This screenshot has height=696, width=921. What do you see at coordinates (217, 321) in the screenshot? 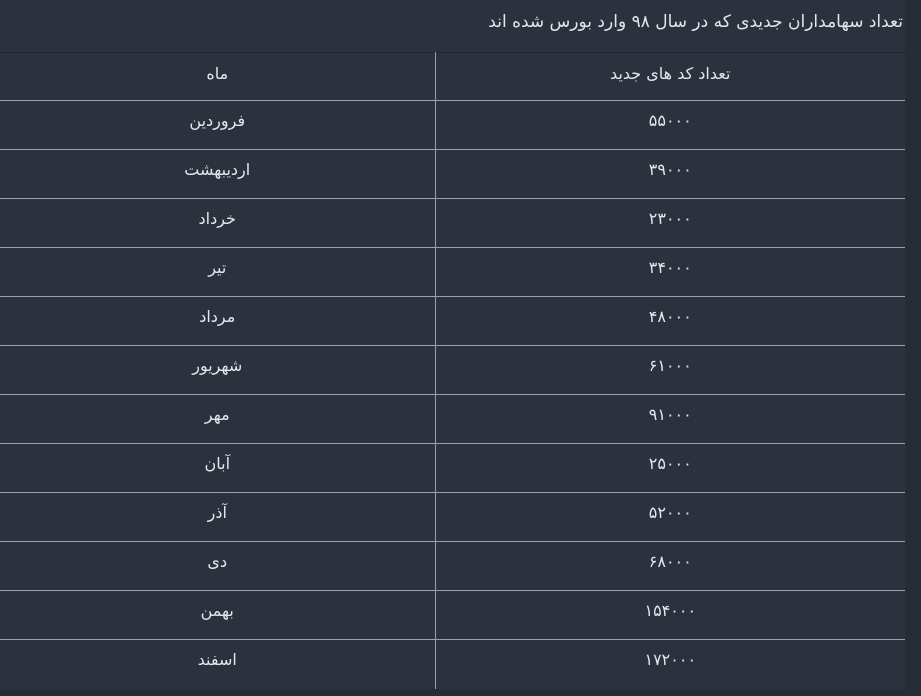
I see `month-cell: مرداد` at bounding box center [217, 321].